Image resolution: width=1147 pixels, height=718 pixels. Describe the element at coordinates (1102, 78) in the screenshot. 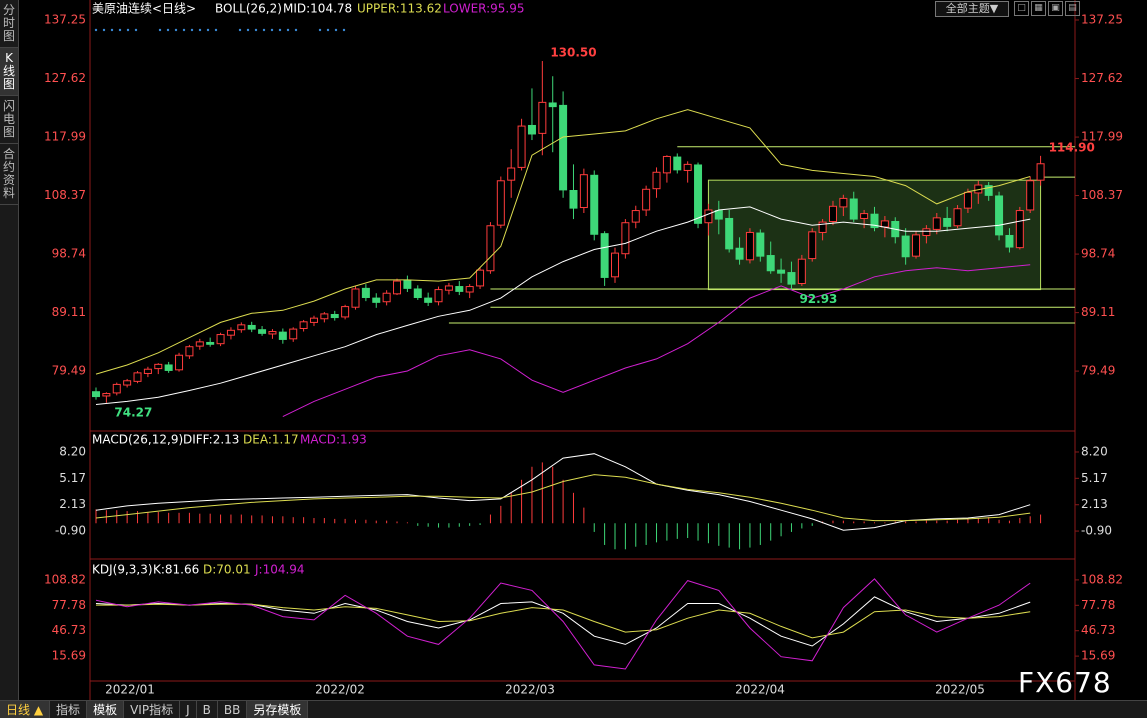

I see `y-tick-label: 127.62` at that location.